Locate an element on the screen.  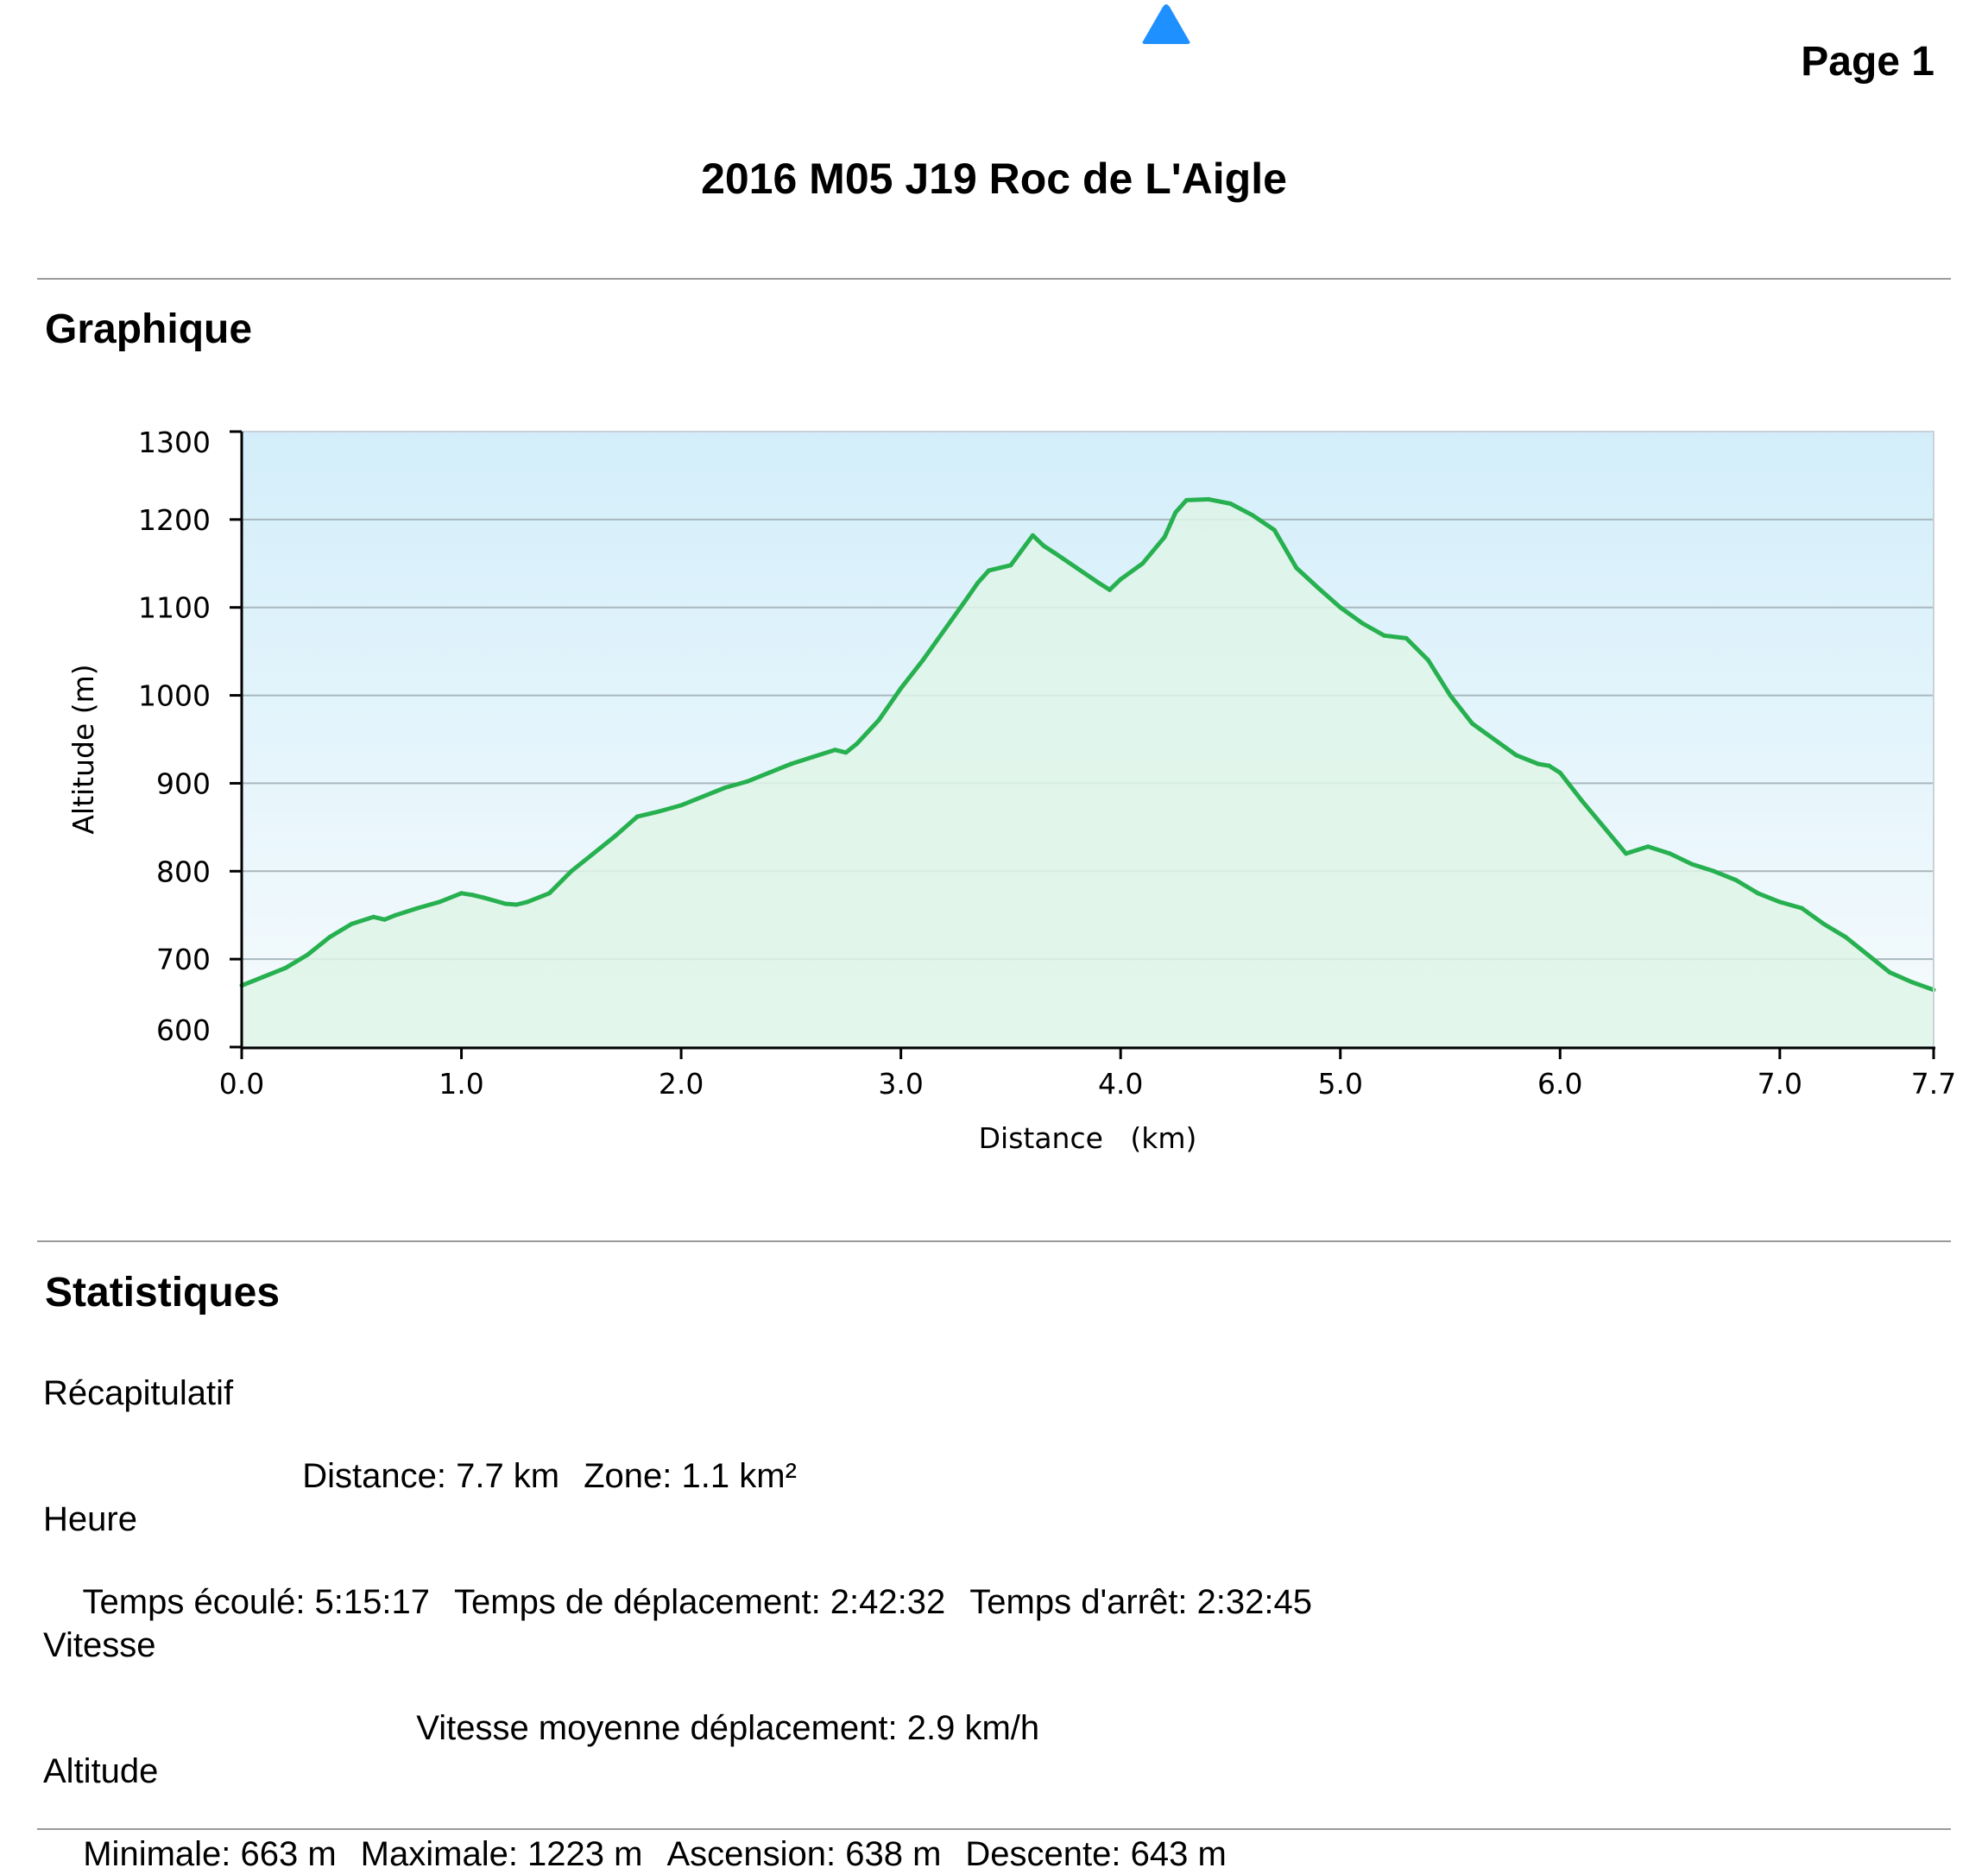
stat-stopped-time: Temps d'arrêt: 2:32:45 is located at coordinates (1141, 1602).